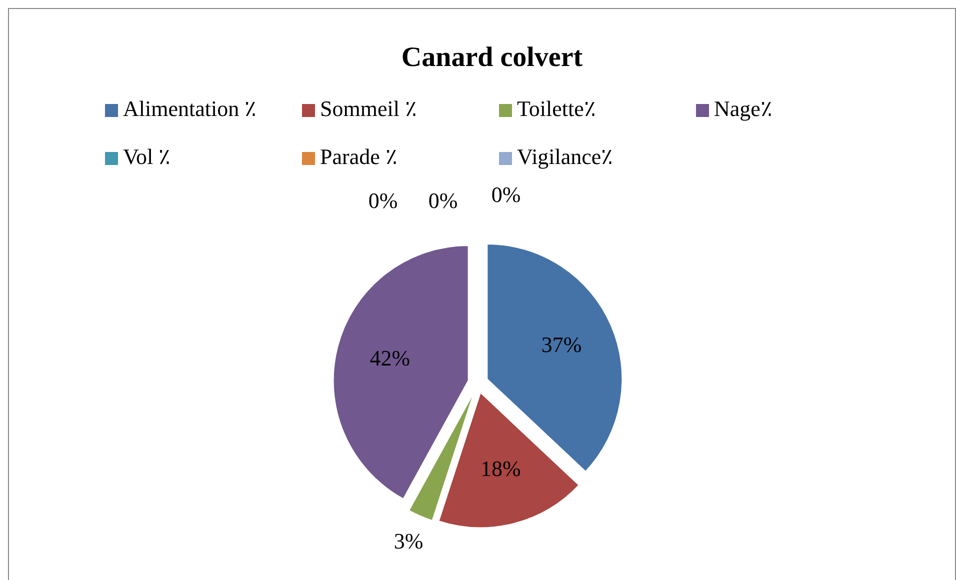 This screenshot has height=580, width=956. What do you see at coordinates (565, 157) in the screenshot?
I see `legend-label: Vigilance٪` at bounding box center [565, 157].